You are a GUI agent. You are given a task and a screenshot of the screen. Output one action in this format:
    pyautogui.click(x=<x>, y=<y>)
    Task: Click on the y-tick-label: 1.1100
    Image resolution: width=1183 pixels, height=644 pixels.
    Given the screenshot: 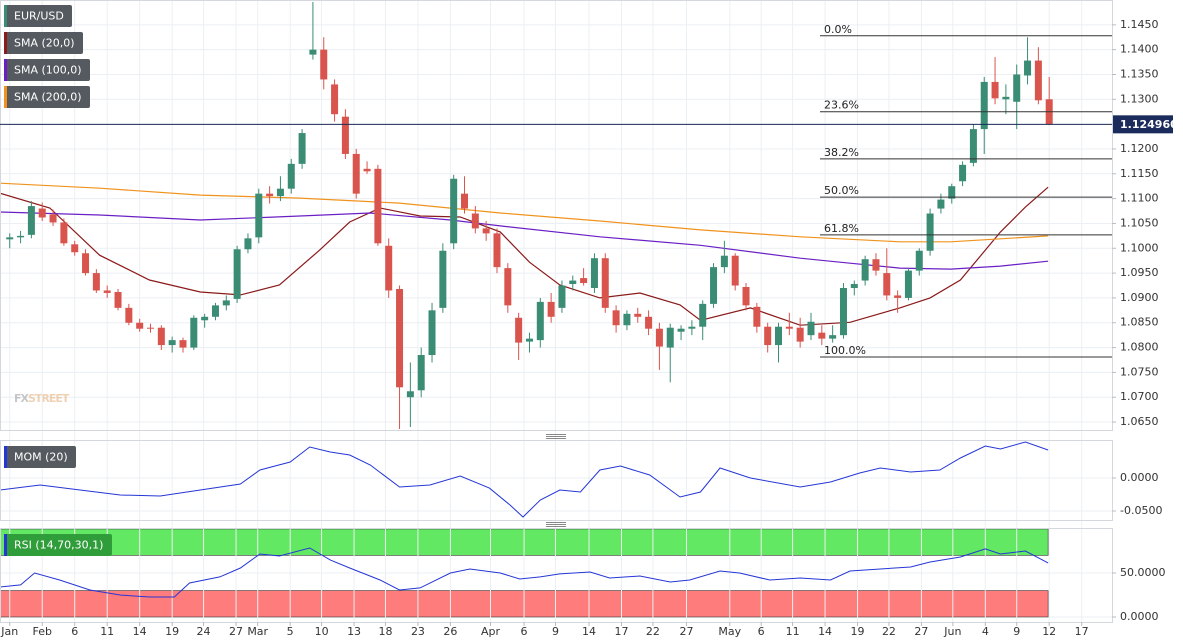 What is the action you would take?
    pyautogui.click(x=1139, y=198)
    